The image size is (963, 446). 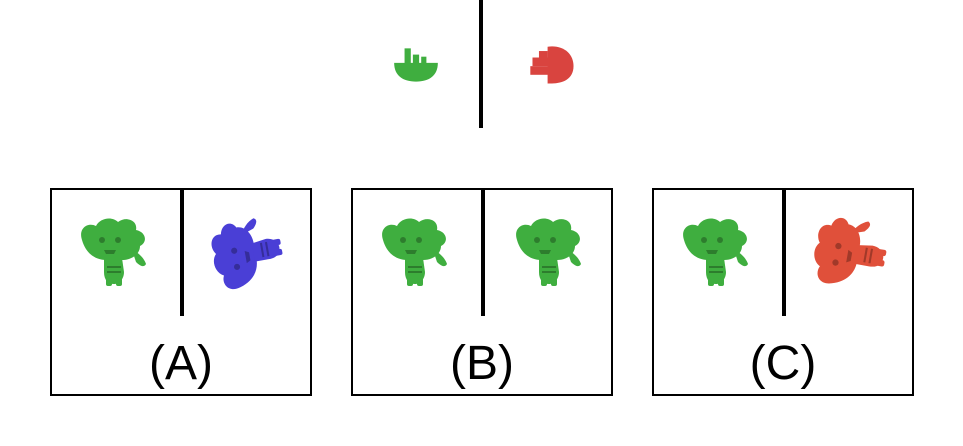 What do you see at coordinates (481, 64) in the screenshot?
I see `prompt-divider` at bounding box center [481, 64].